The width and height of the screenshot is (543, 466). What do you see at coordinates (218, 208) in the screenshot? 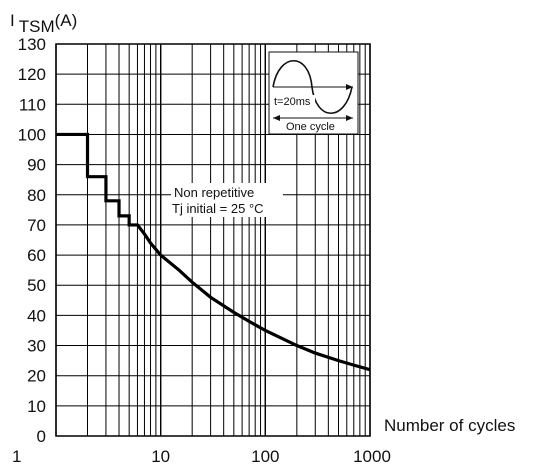
I see `condition-line-2: Tj initial = 25 °C` at bounding box center [218, 208].